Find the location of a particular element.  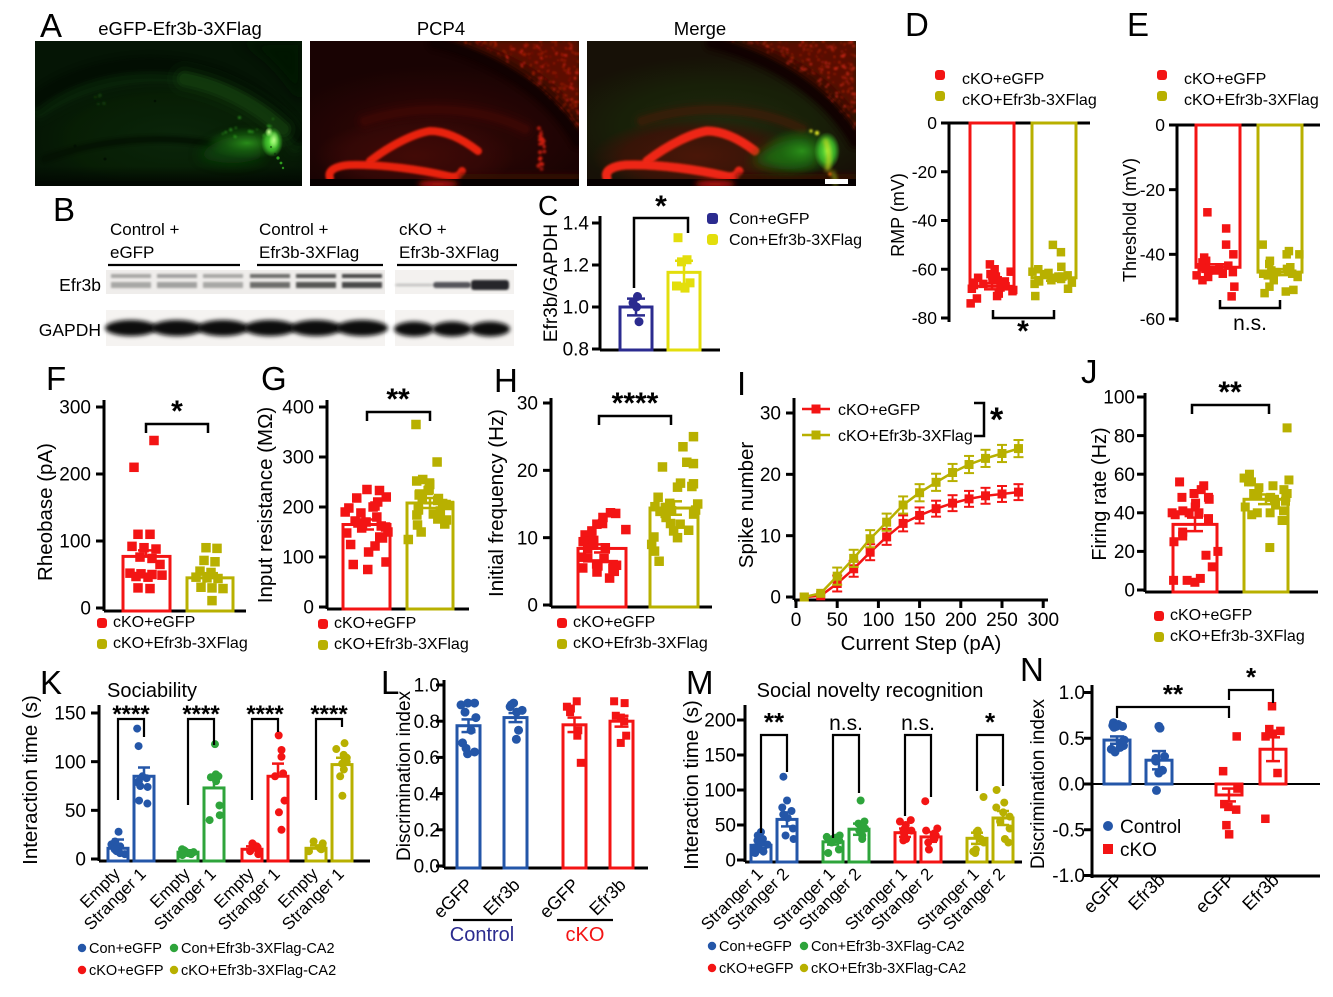

svg-text: n.s. is located at coordinates (1250, 323).